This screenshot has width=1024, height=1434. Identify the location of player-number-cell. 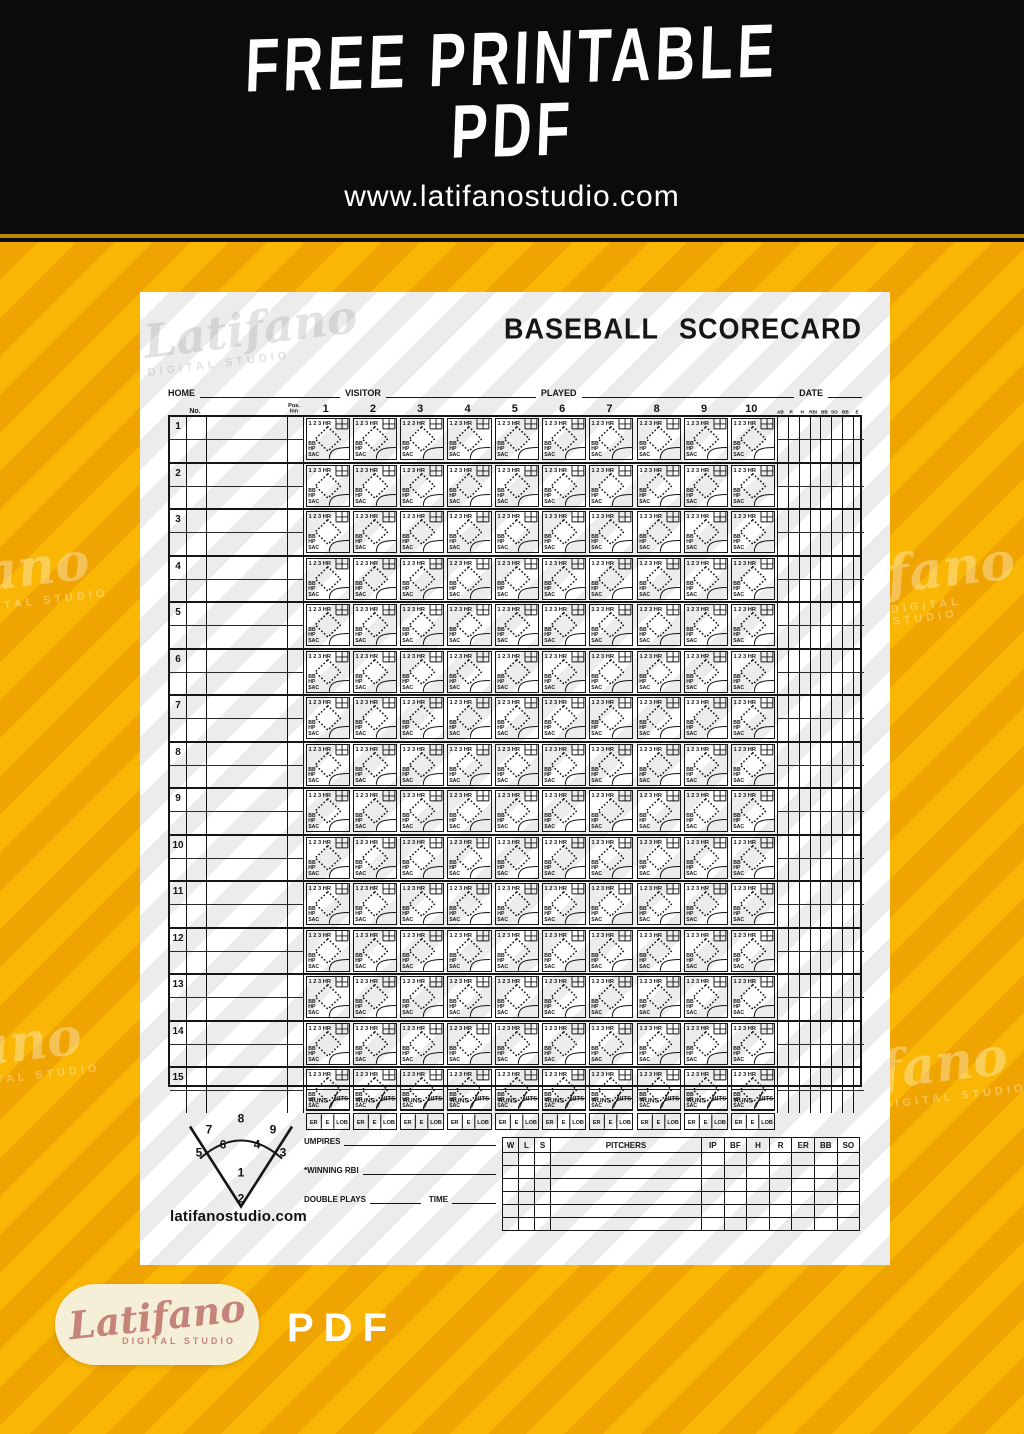
(197, 997).